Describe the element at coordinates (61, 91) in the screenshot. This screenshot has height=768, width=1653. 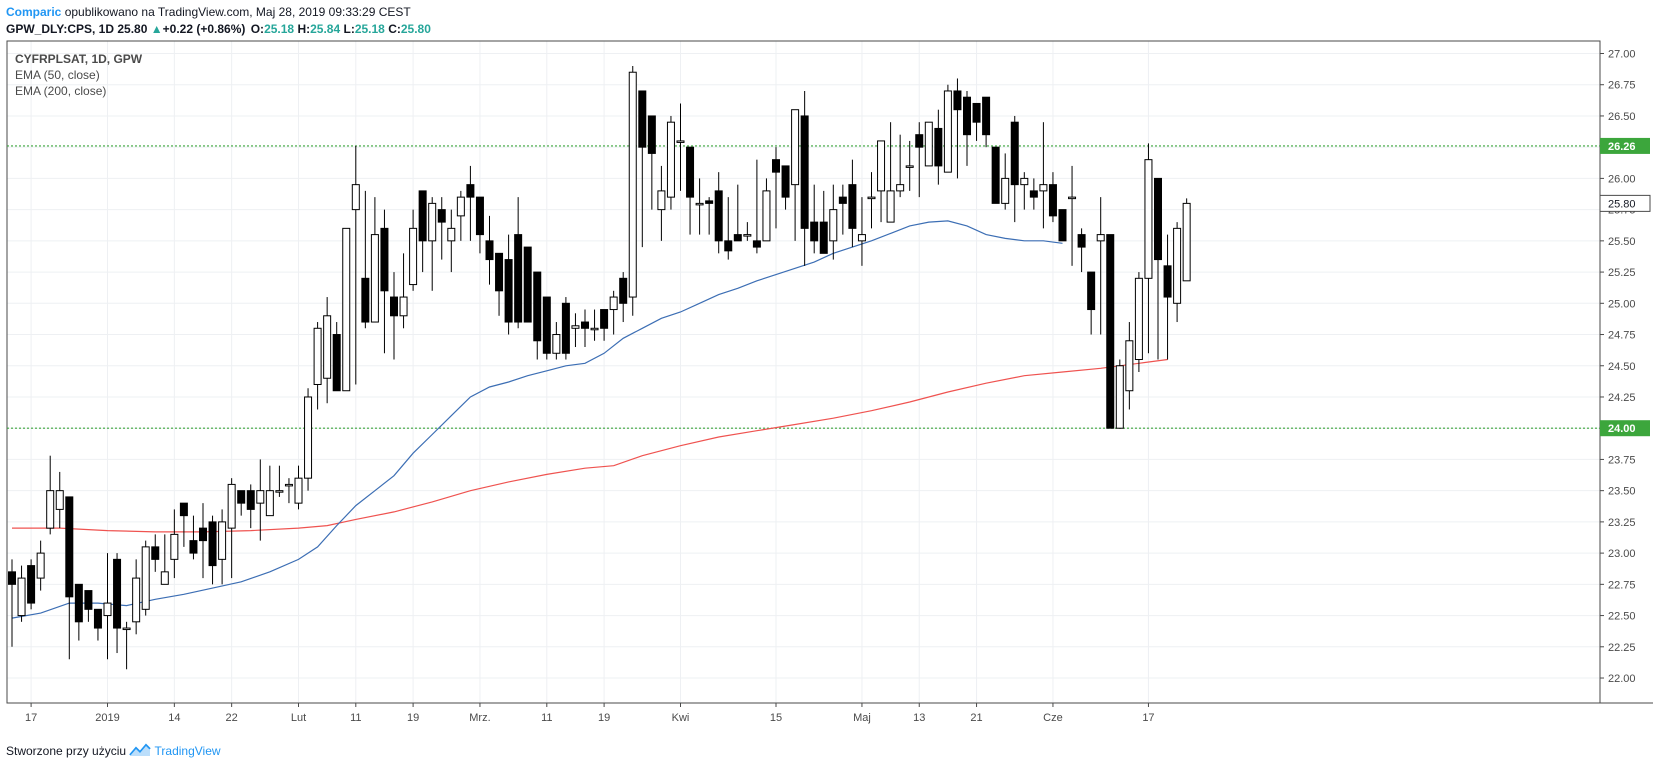
I see `legend-ema200: EMA (200, close)` at that location.